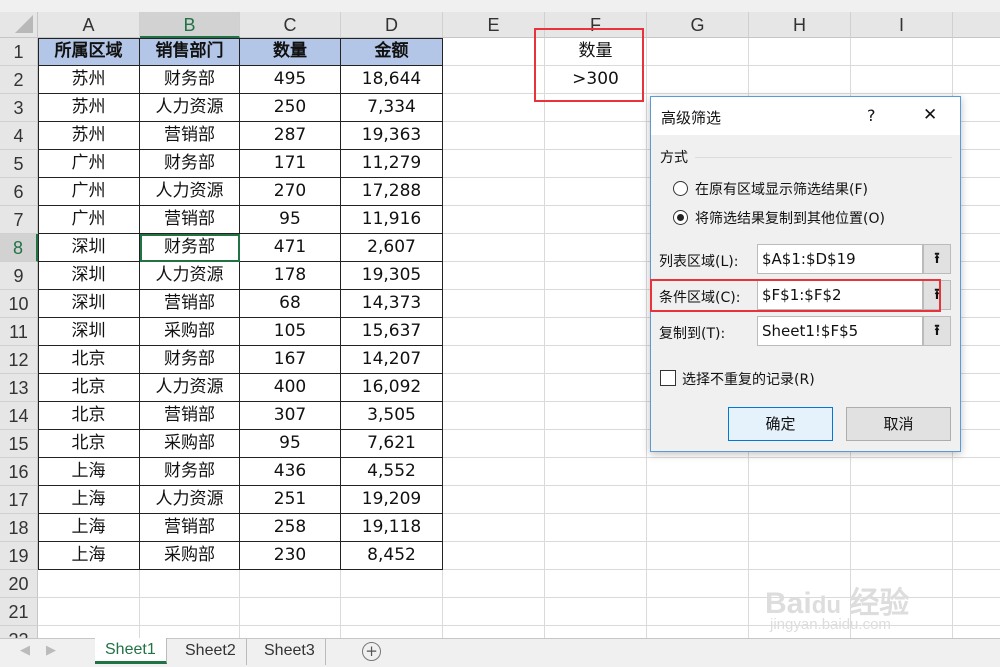 The height and width of the screenshot is (667, 1000). I want to click on column-header-i: I, so click(902, 25).